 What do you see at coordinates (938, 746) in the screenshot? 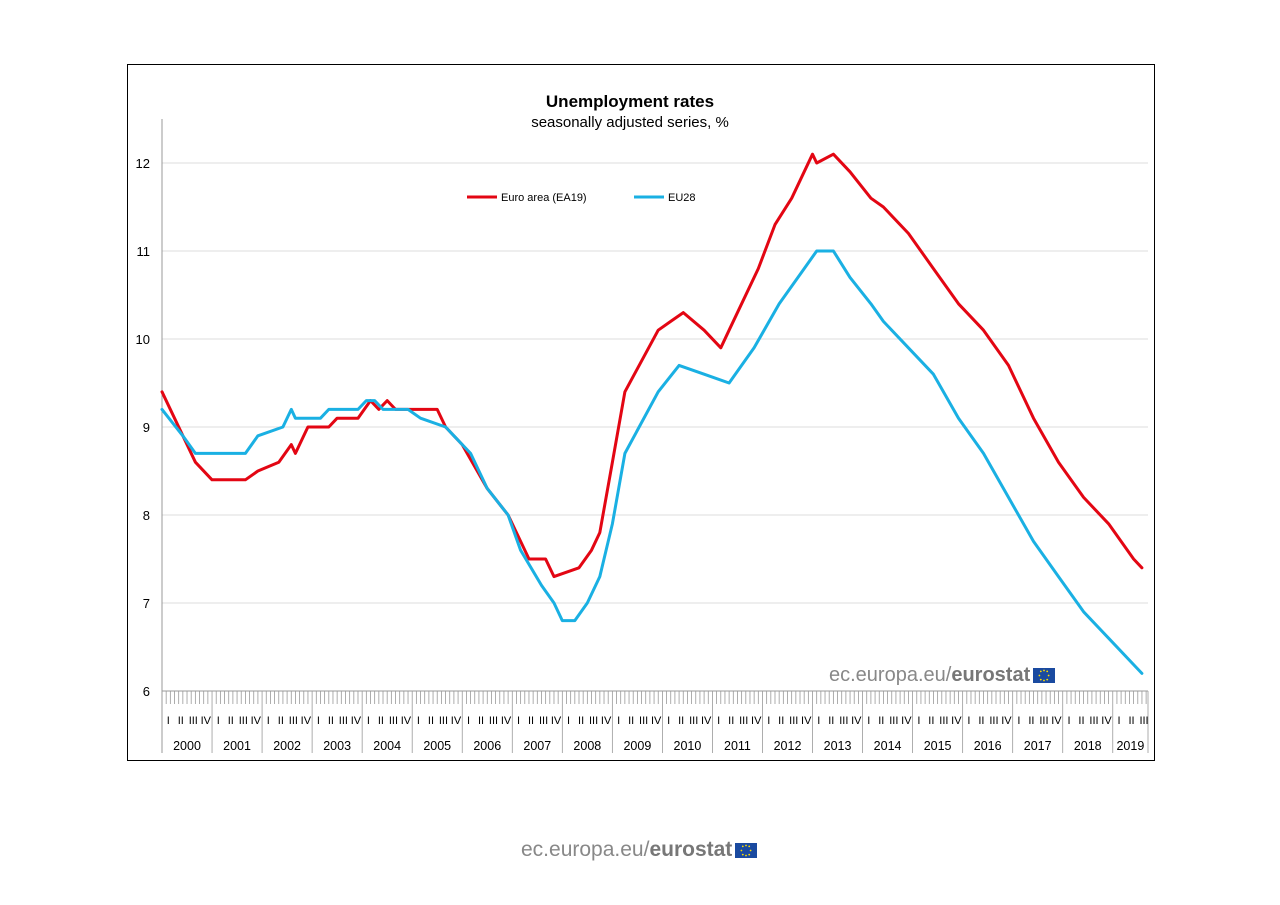
I see `year-label: 2015` at bounding box center [938, 746].